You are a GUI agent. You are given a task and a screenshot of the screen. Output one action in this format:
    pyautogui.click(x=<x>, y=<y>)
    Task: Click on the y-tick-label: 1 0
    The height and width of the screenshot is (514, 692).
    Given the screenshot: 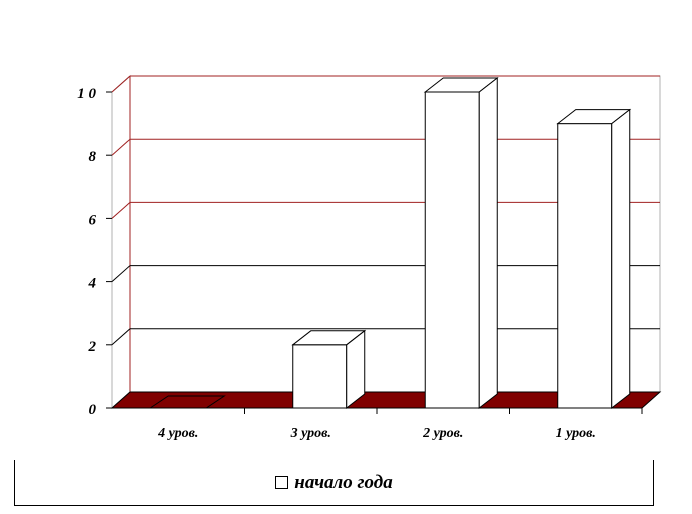 What is the action you would take?
    pyautogui.click(x=86, y=94)
    